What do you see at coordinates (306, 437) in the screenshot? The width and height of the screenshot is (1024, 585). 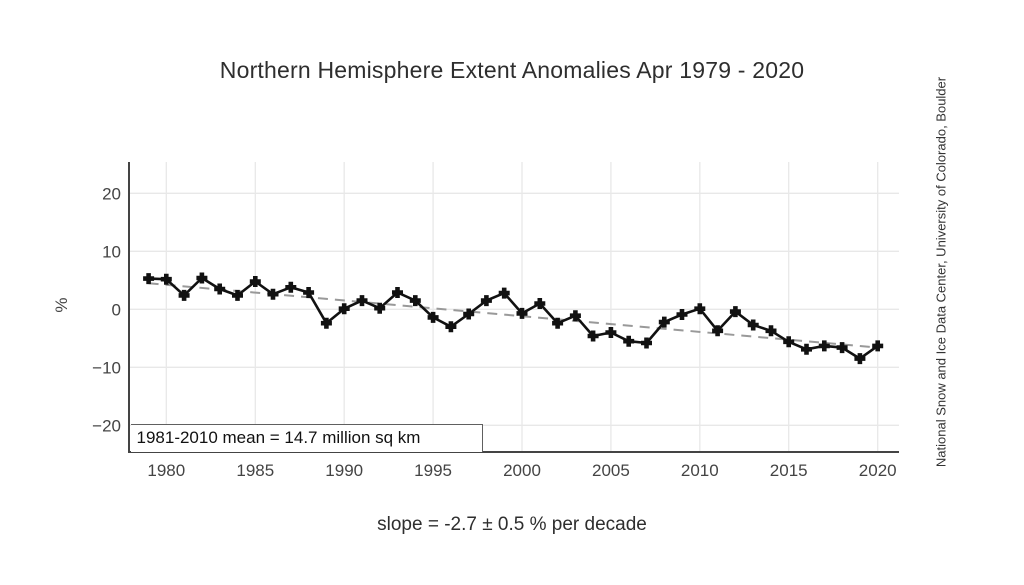 I see `mean-annotation: 1981-2010 mean = 14.7 million sq km` at bounding box center [306, 437].